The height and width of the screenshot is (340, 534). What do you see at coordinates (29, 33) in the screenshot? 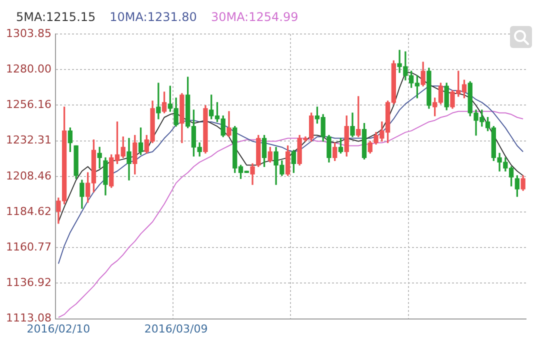
I see `y-tick-label: 1303.85` at bounding box center [29, 33].